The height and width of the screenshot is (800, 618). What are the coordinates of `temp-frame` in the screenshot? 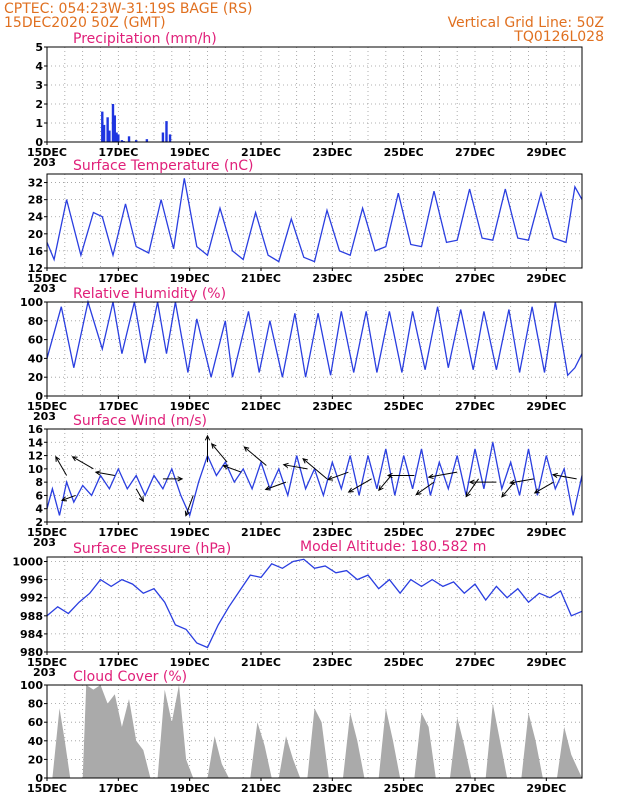 It's located at (314, 221).